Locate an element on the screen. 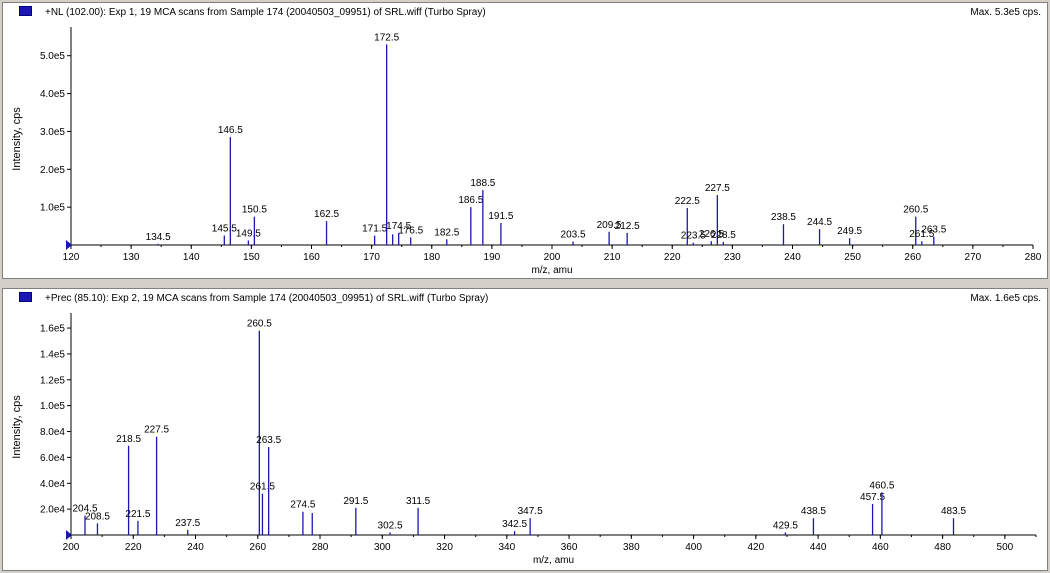 The height and width of the screenshot is (573, 1050). y-tick-label: 5.0e5 is located at coordinates (52, 56).